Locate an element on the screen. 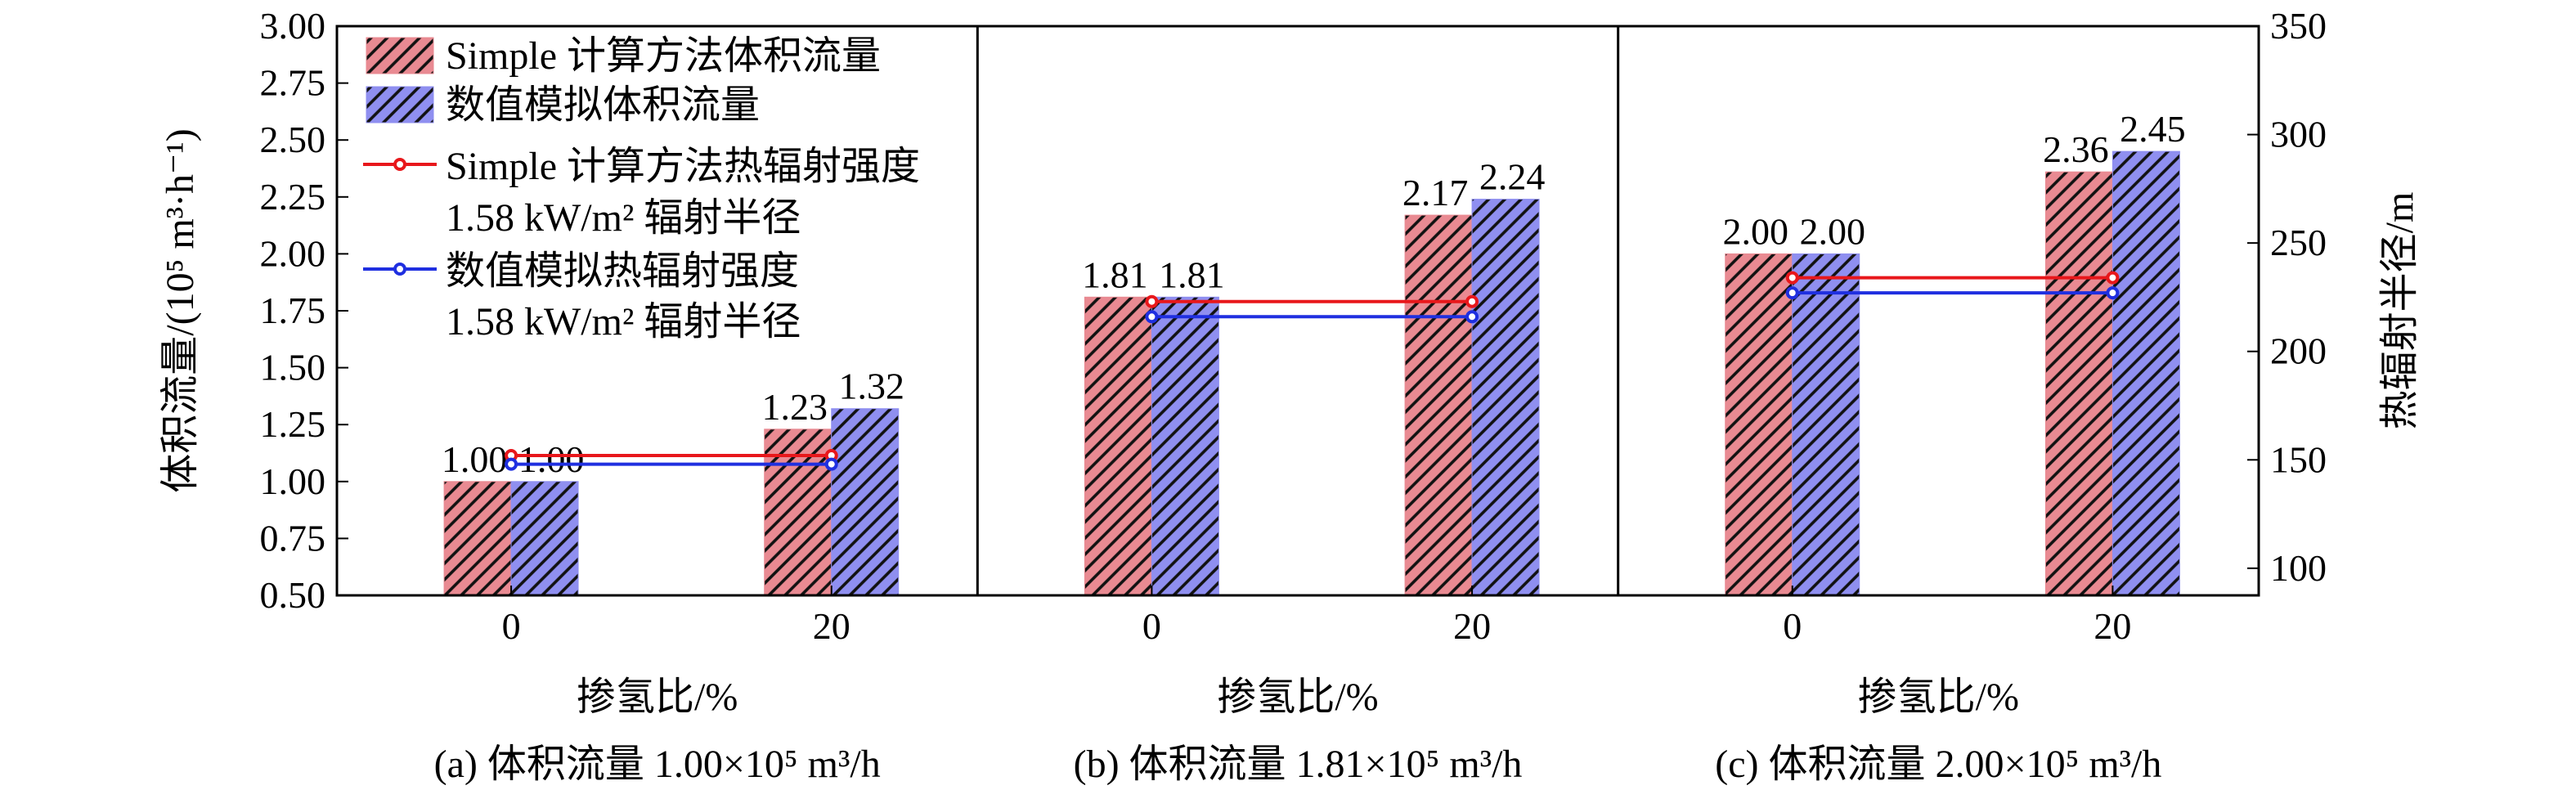 Image resolution: width=2576 pixels, height=799 pixels. panel-caption: (b) 体积流量 1.81×10⁵ m³/h is located at coordinates (1298, 764).